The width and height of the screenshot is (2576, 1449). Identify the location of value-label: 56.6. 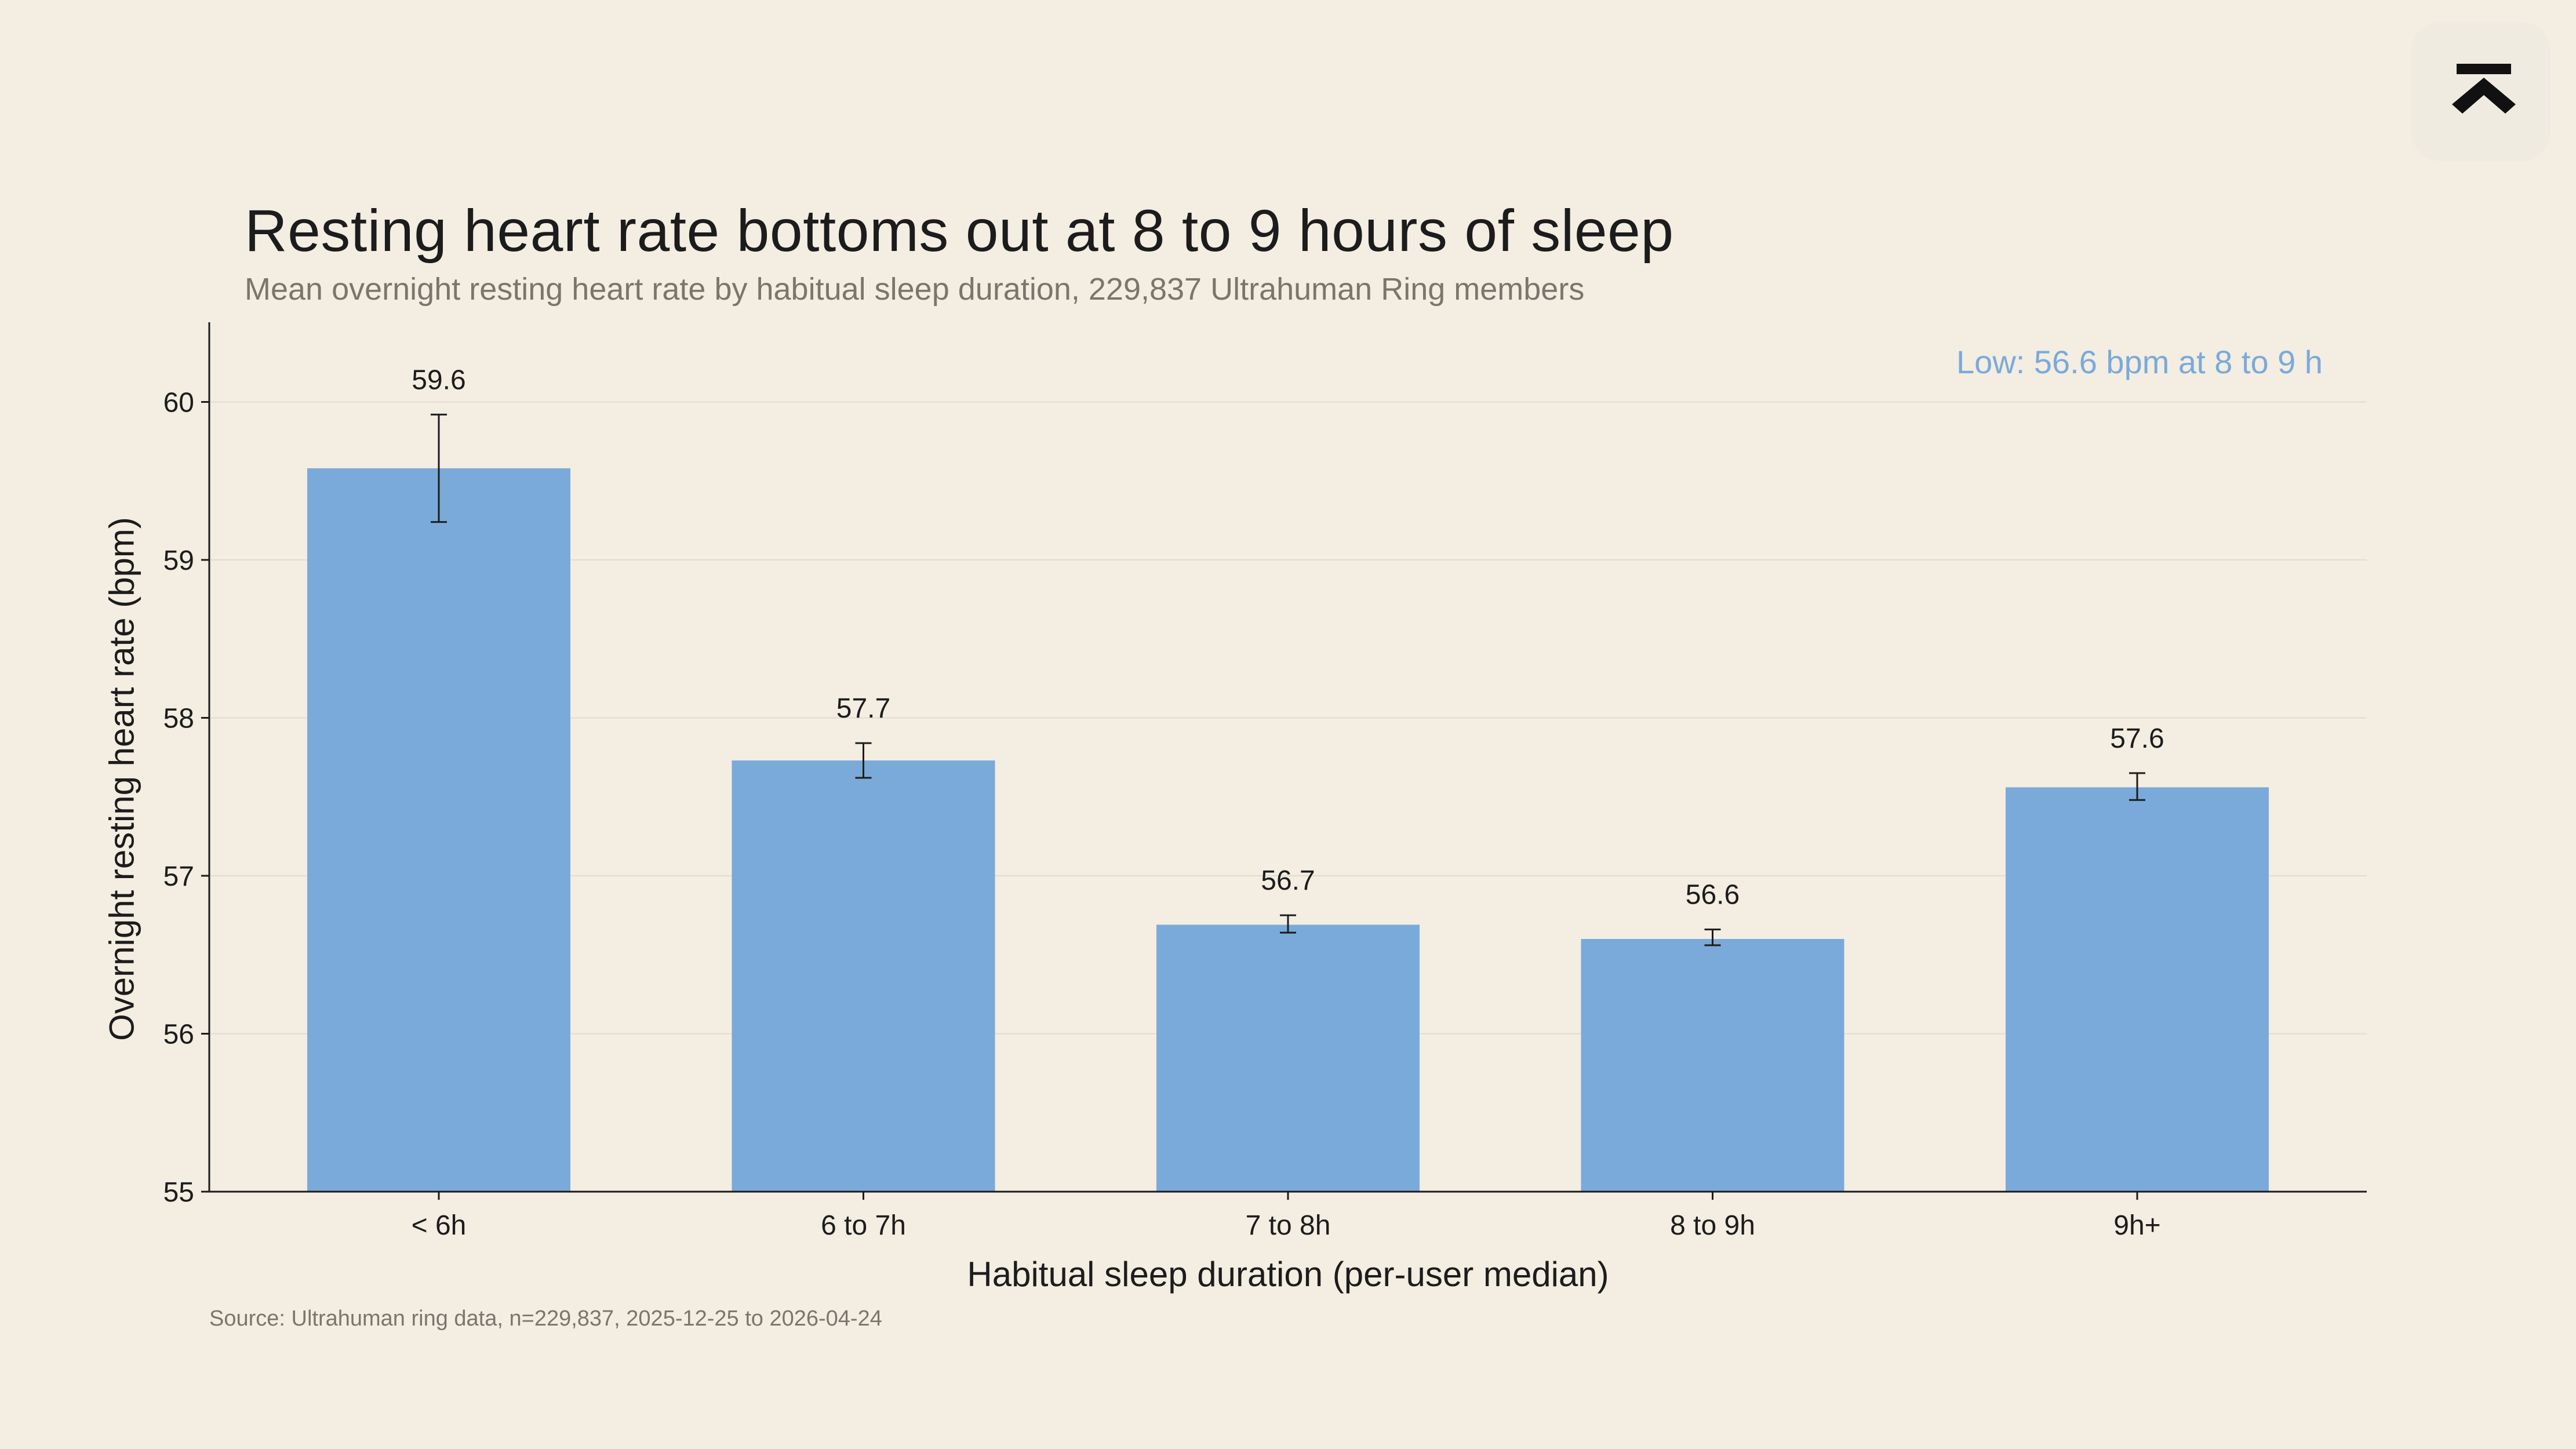
(1713, 895).